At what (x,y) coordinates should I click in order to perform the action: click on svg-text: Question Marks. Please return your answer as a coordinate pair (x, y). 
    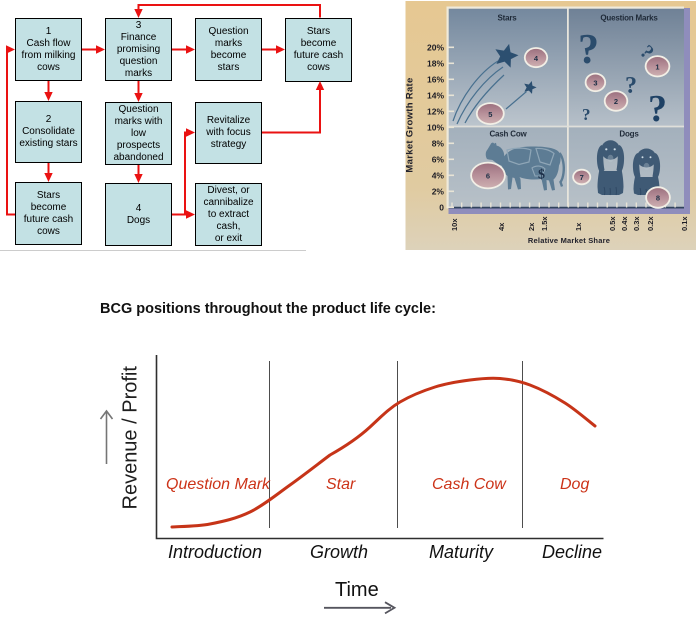
    Looking at the image, I should click on (629, 18).